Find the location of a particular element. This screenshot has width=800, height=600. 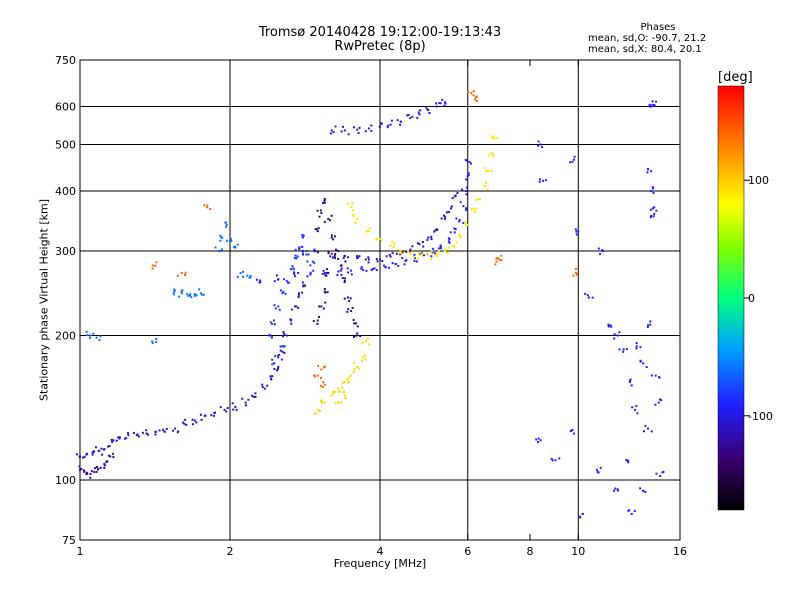

colorbar-unit-label: [deg] is located at coordinates (735, 77).